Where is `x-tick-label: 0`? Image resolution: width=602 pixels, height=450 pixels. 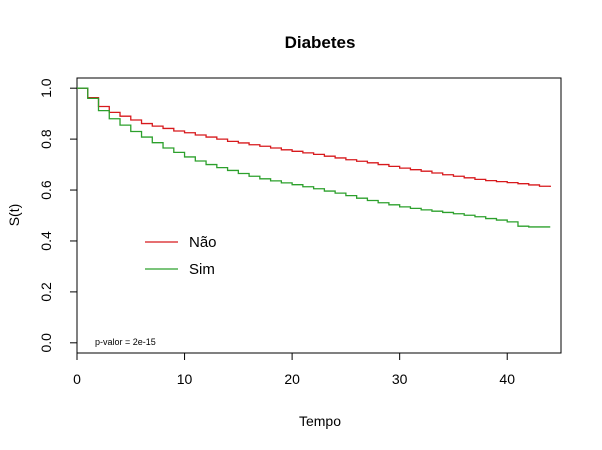 x-tick-label: 0 is located at coordinates (77, 379).